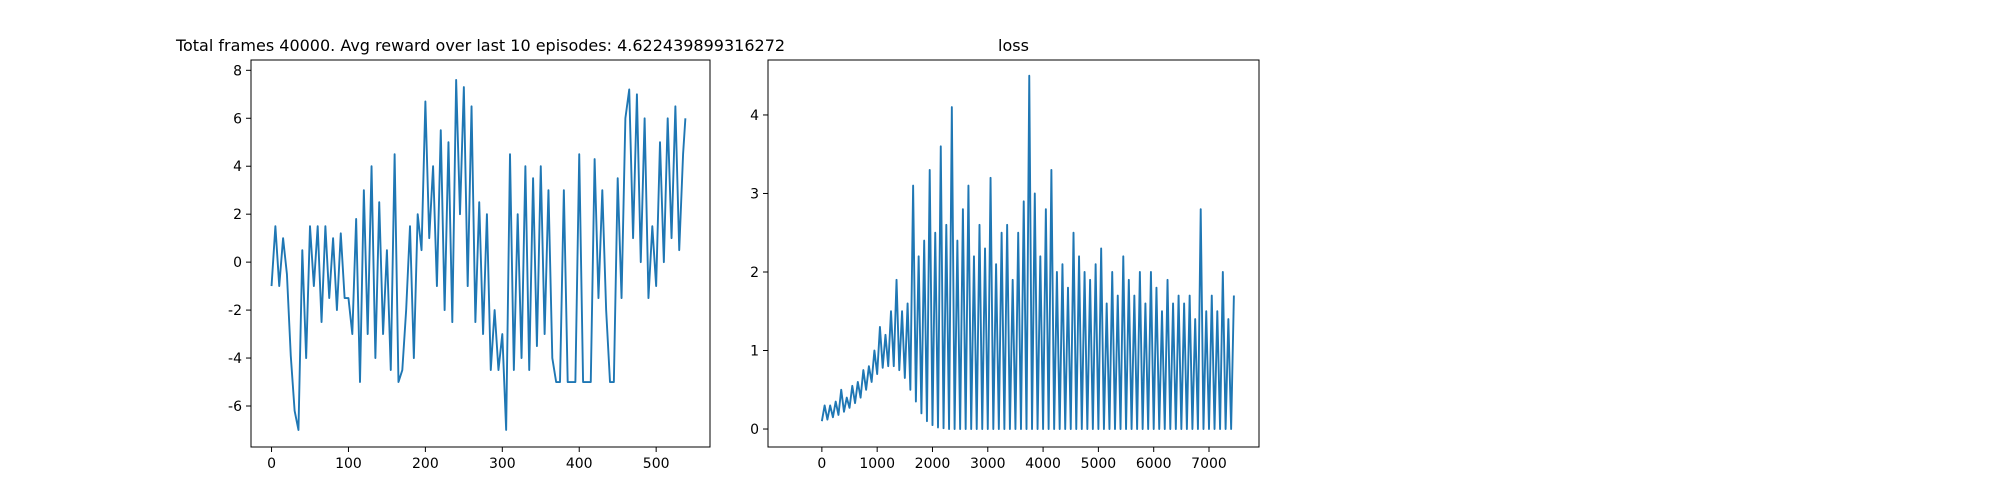  I want to click on x-tick-label: 500, so click(656, 464).